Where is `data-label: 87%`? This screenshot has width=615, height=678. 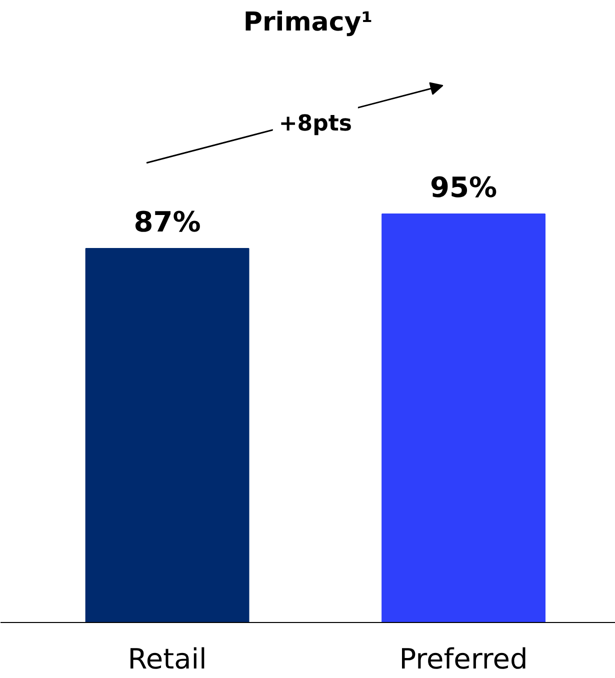 data-label: 87% is located at coordinates (167, 221).